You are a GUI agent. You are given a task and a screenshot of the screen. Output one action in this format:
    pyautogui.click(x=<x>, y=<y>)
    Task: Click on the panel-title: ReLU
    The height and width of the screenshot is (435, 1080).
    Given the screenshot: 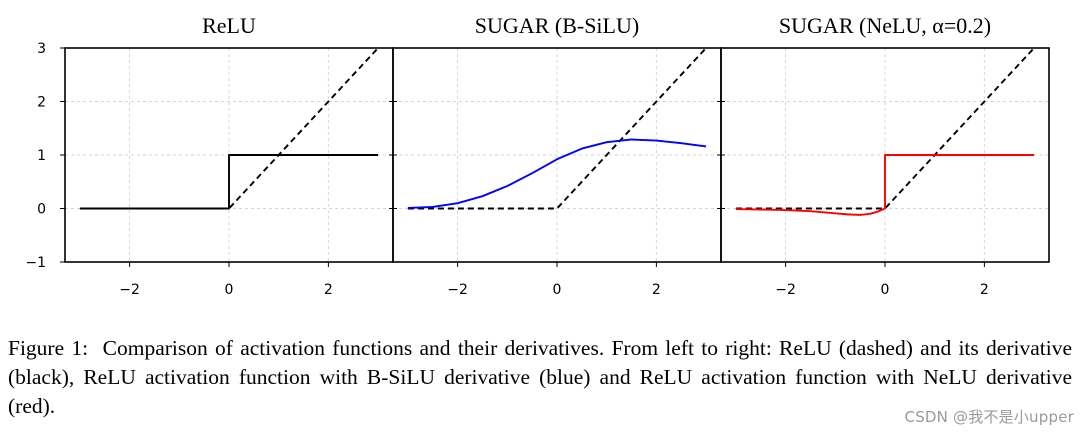 What is the action you would take?
    pyautogui.click(x=229, y=25)
    